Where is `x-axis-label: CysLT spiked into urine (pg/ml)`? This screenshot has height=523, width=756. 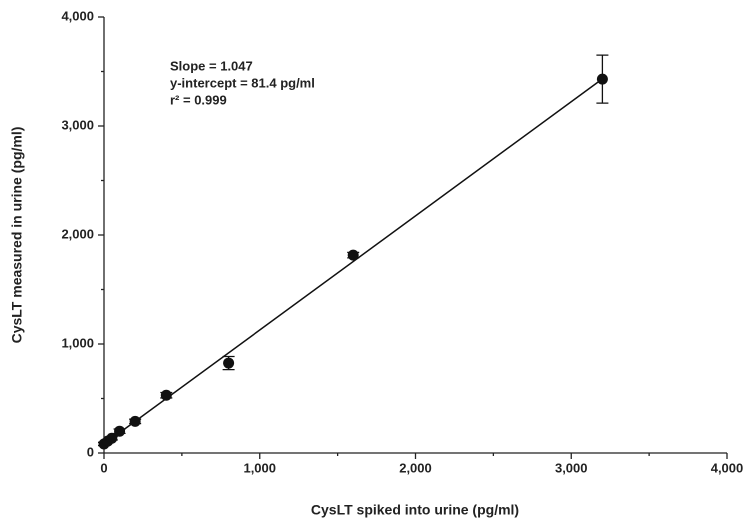
x-axis-label: CysLT spiked into urine (pg/ml) is located at coordinates (415, 510).